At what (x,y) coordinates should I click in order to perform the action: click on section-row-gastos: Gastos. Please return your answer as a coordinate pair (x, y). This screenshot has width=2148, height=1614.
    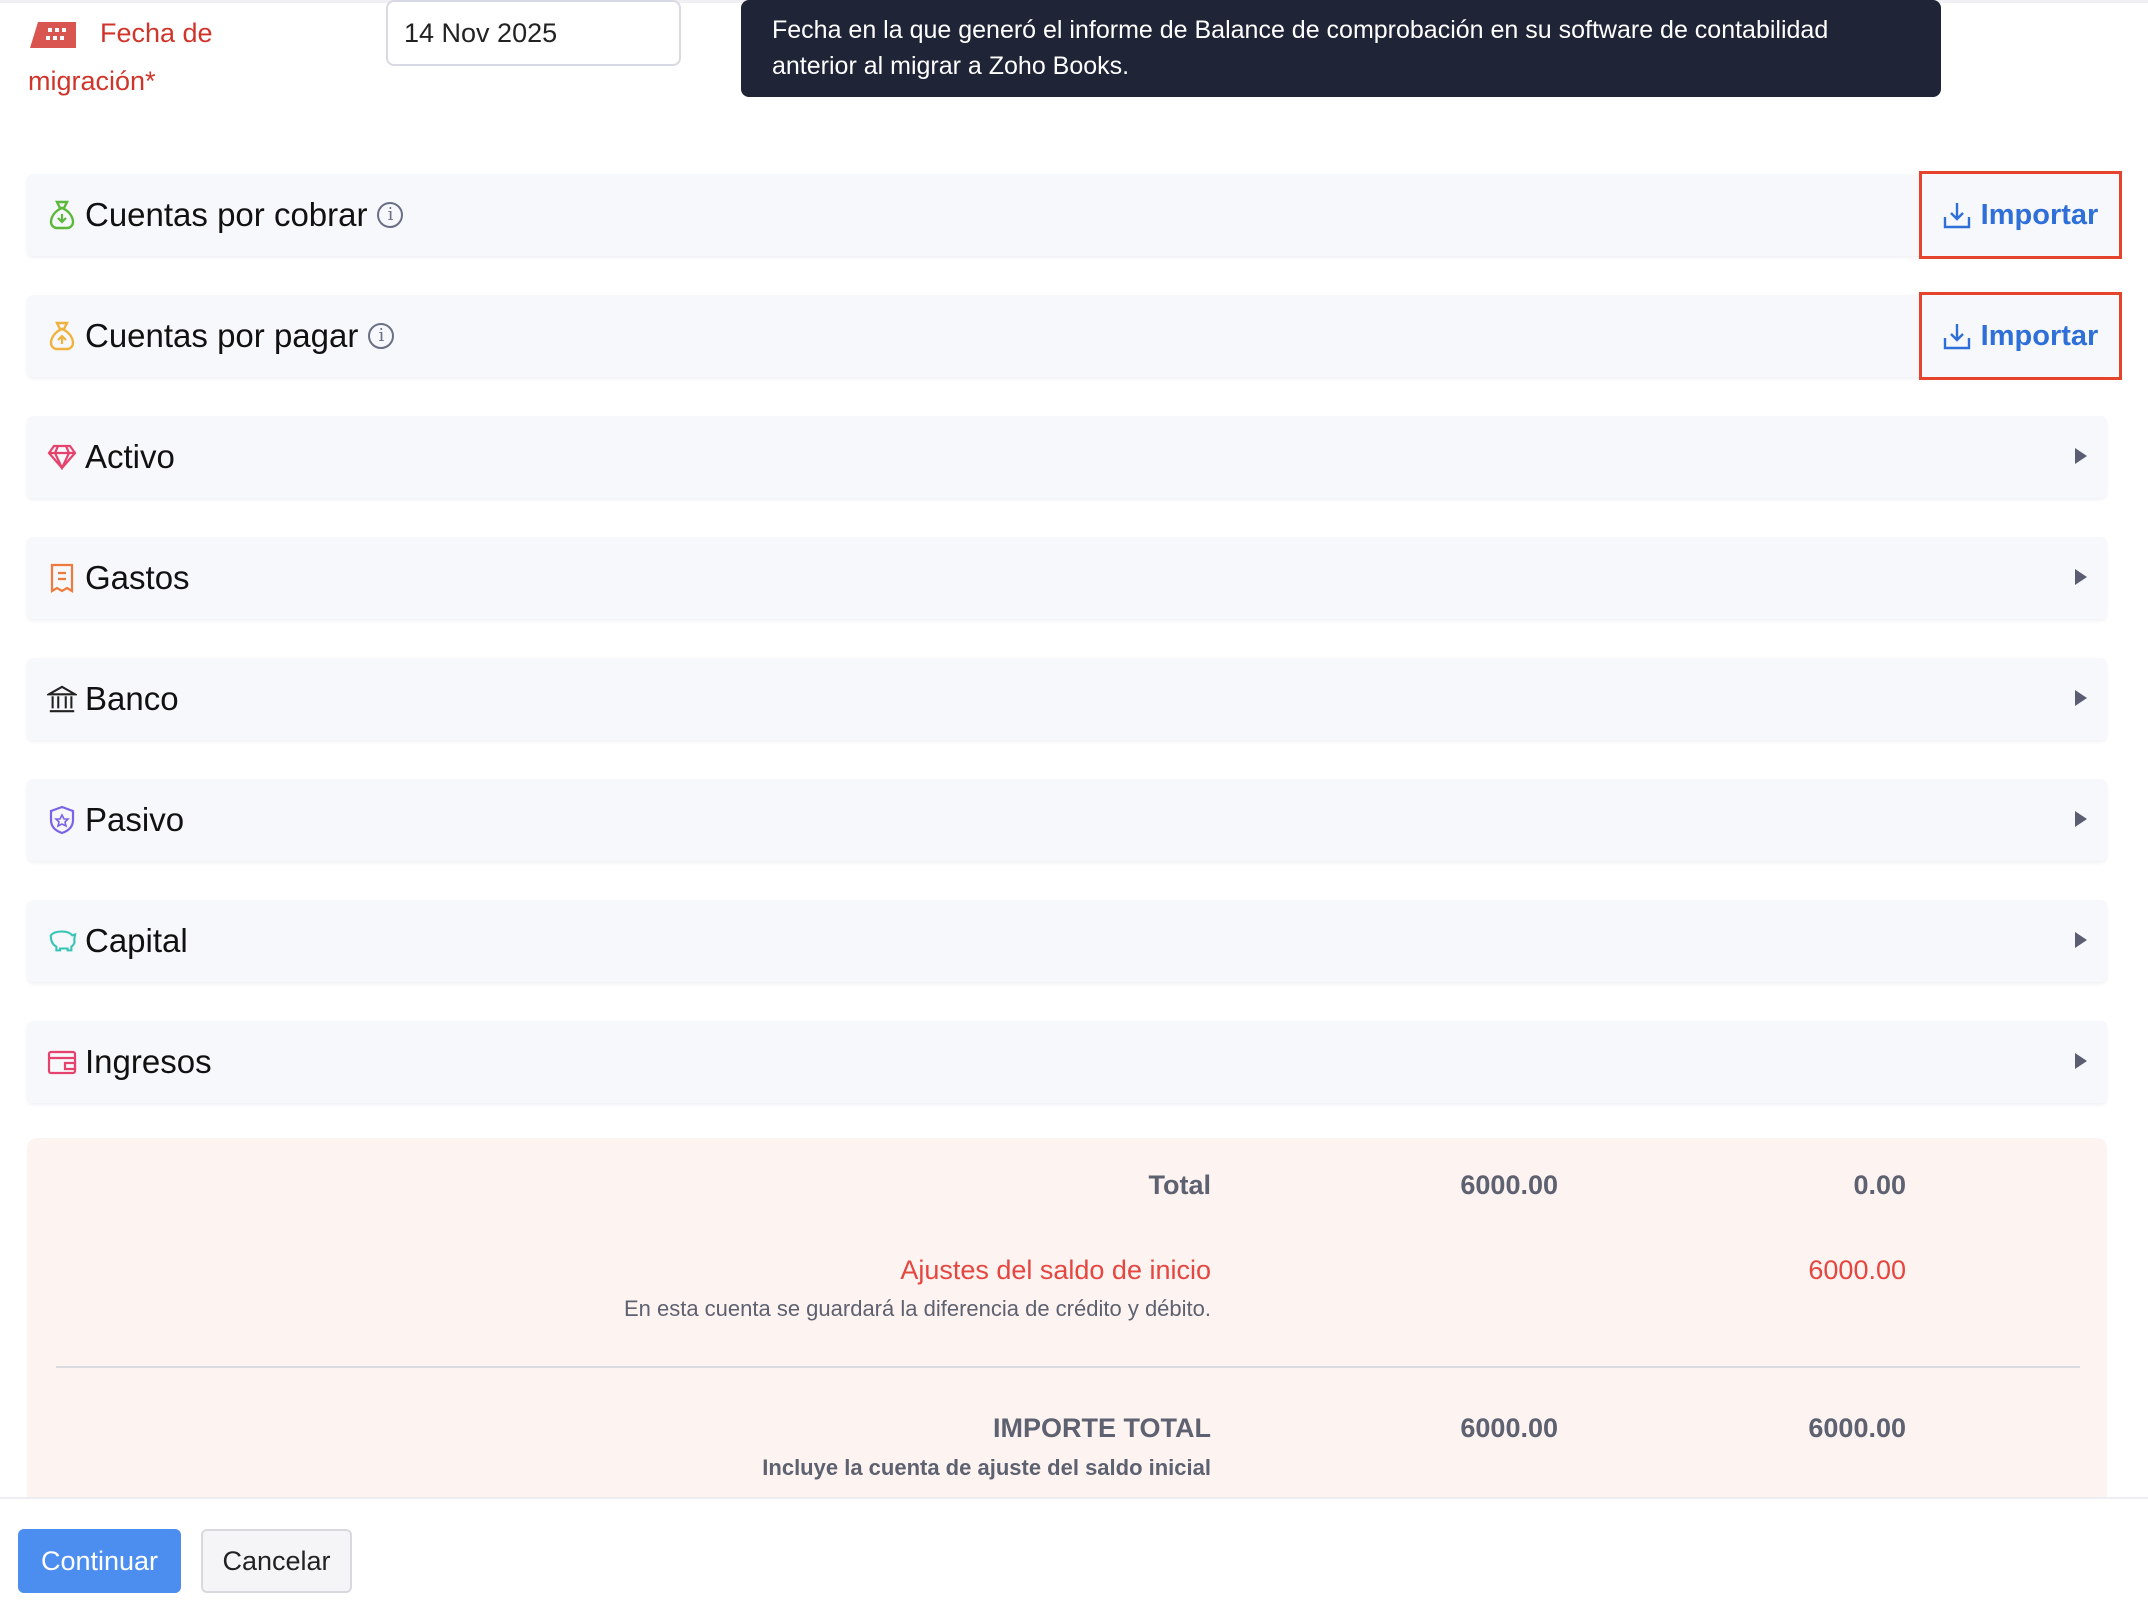
    Looking at the image, I should click on (1067, 578).